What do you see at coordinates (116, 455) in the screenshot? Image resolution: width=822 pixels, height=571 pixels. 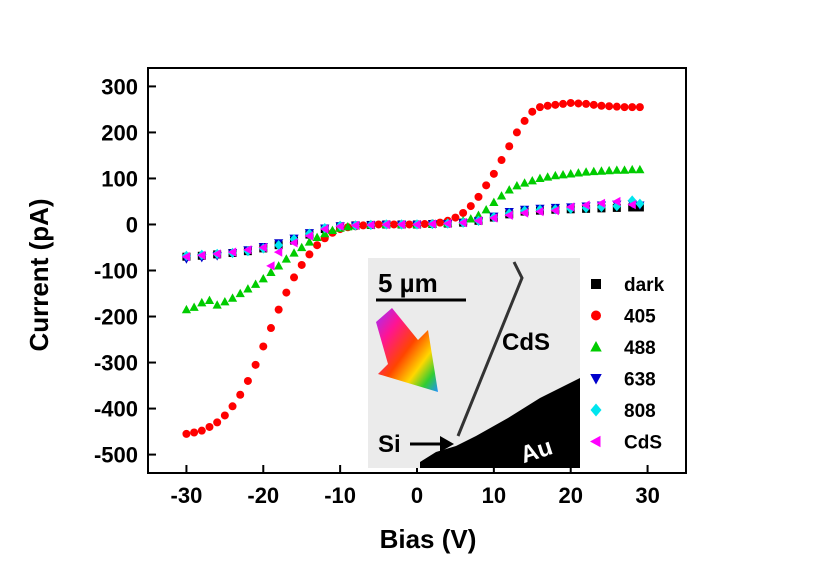 I see `y-tick-label: -500` at bounding box center [116, 455].